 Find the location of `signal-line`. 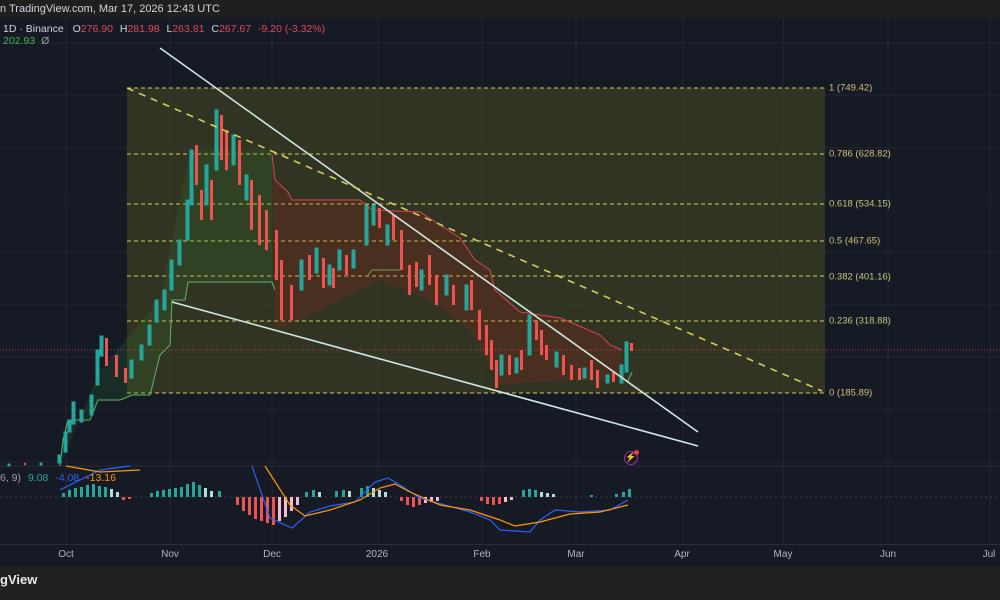

signal-line is located at coordinates (347, 496).